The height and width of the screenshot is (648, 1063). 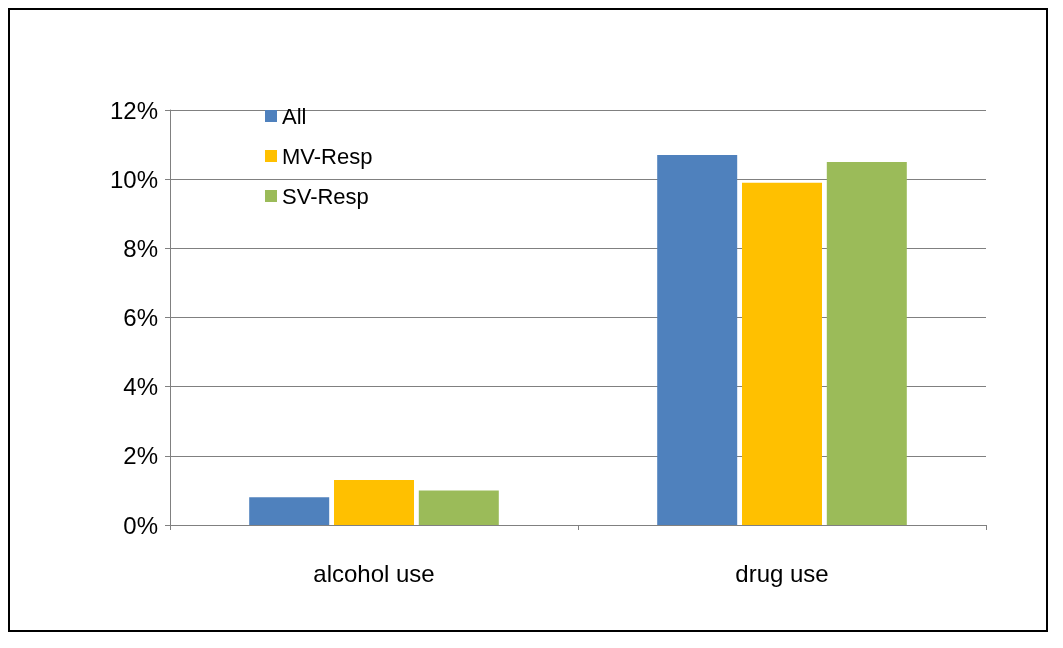 I want to click on y-tick-label: 12%, so click(x=133, y=110).